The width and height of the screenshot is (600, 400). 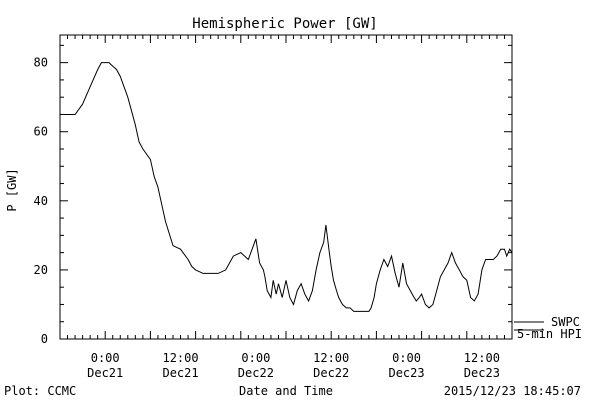 What do you see at coordinates (286, 391) in the screenshot?
I see `x-axis-label: Date and Time` at bounding box center [286, 391].